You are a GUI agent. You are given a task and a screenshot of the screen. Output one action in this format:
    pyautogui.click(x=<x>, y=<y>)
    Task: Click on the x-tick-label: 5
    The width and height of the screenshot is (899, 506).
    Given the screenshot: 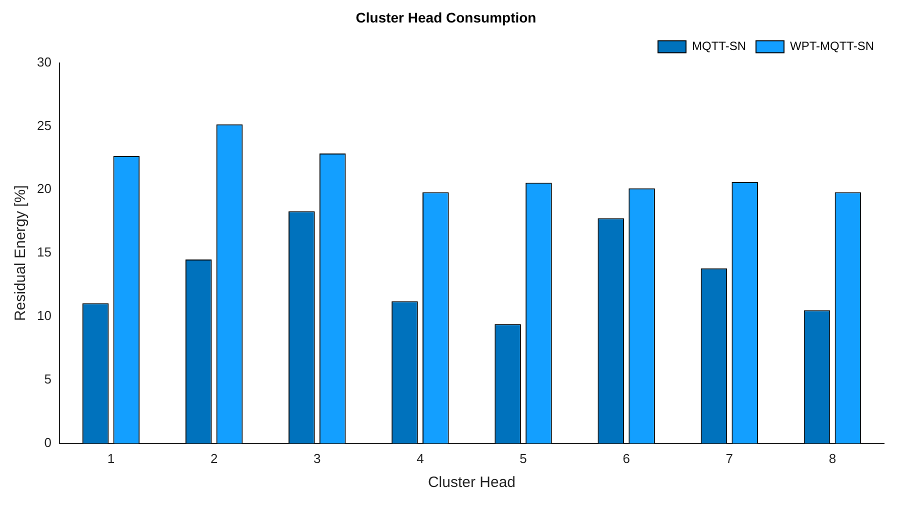 What is the action you would take?
    pyautogui.click(x=523, y=458)
    